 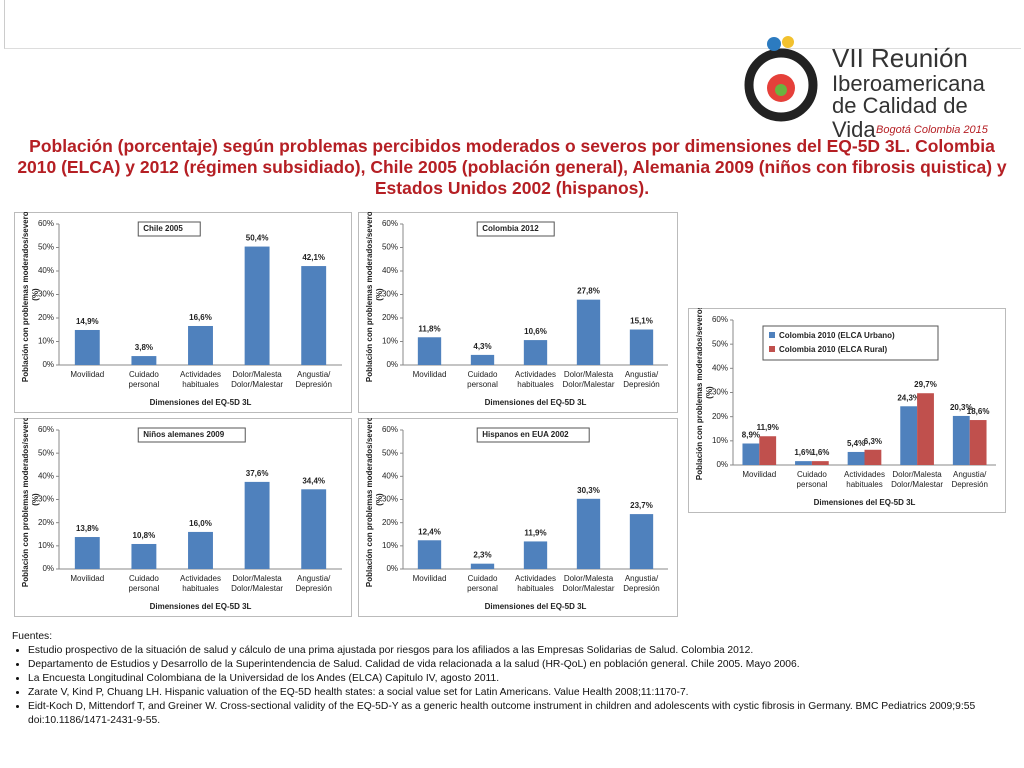 I want to click on value-label: 29,7%, so click(x=925, y=384).